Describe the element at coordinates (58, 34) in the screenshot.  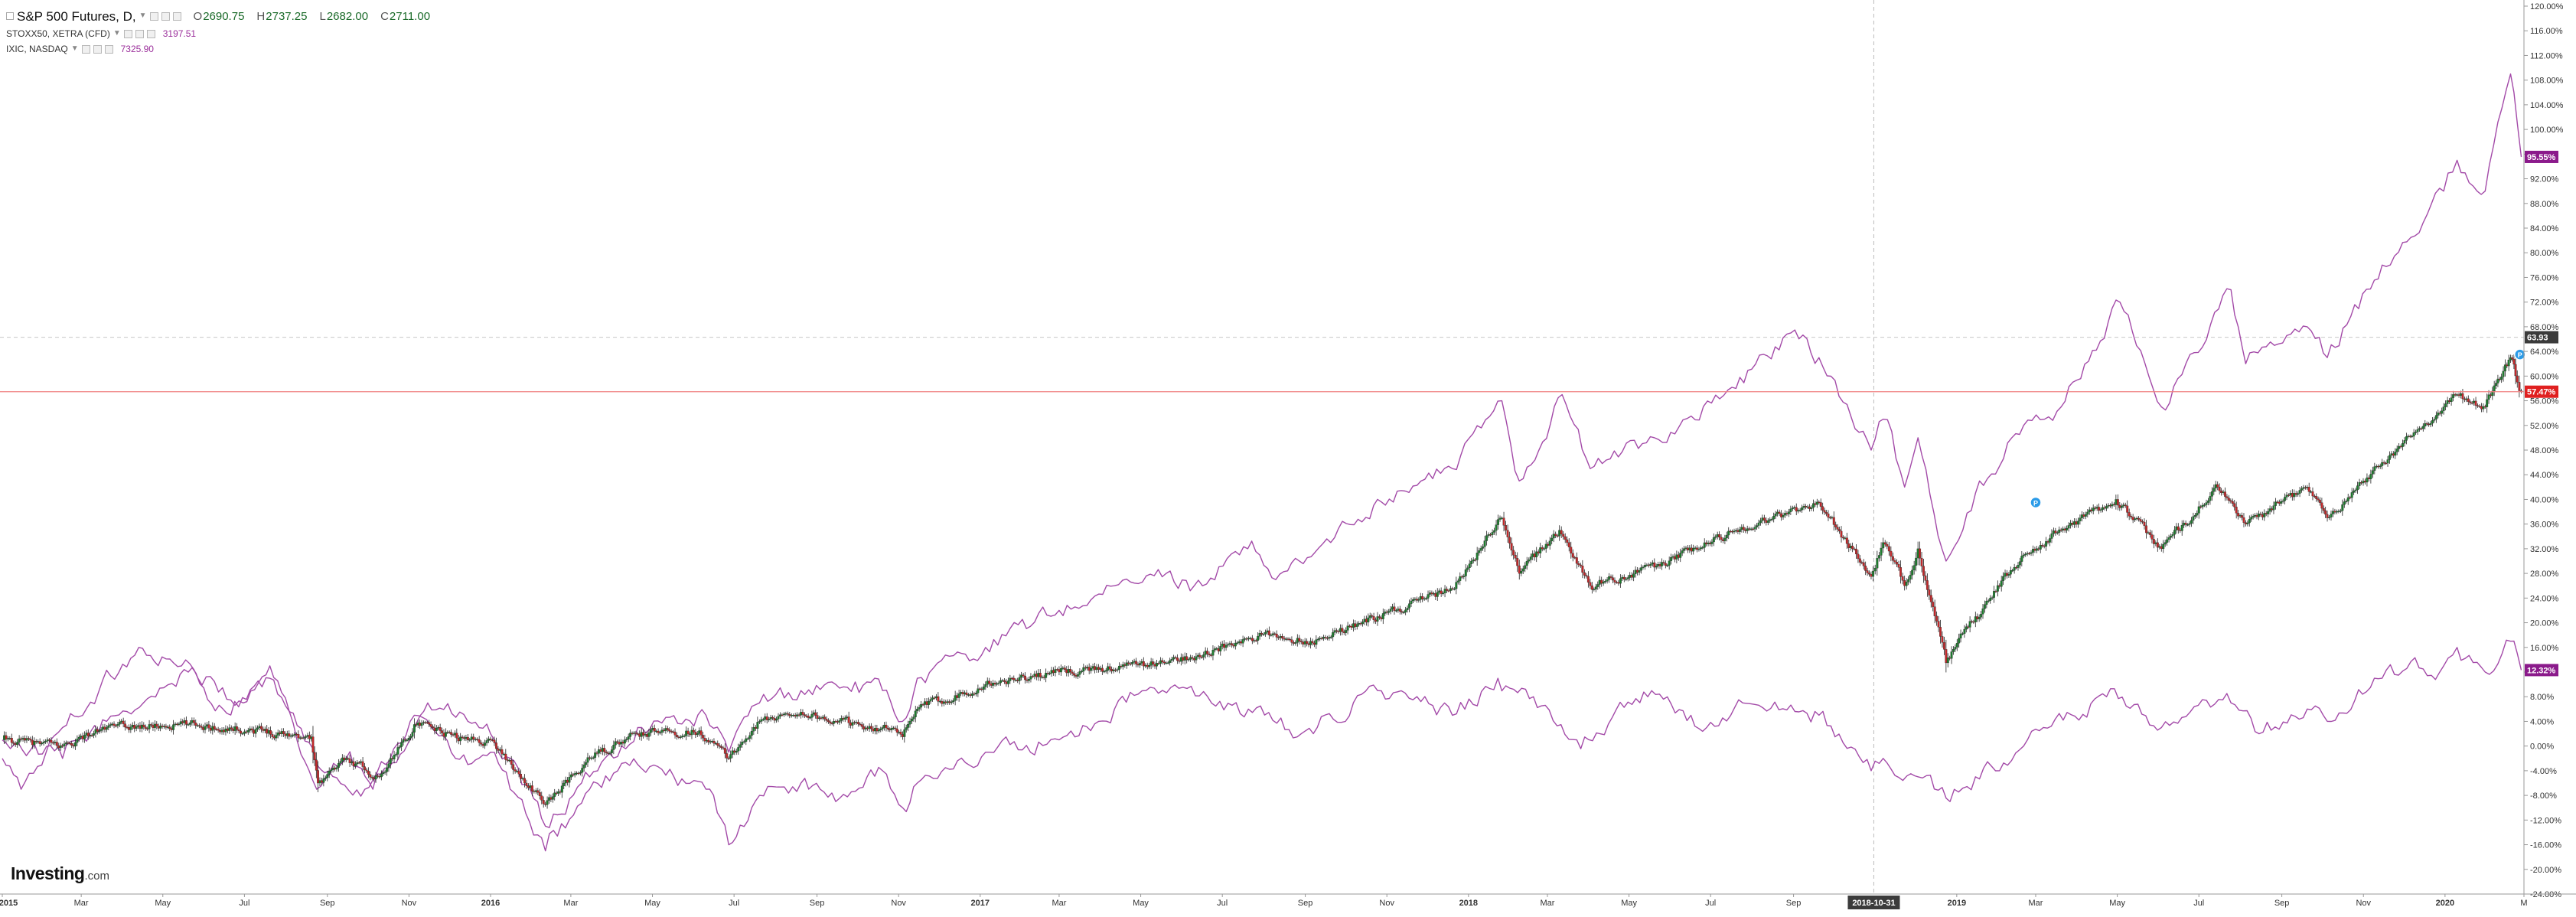
I see `series2-label: STOXX50, XETRA (CFD)` at that location.